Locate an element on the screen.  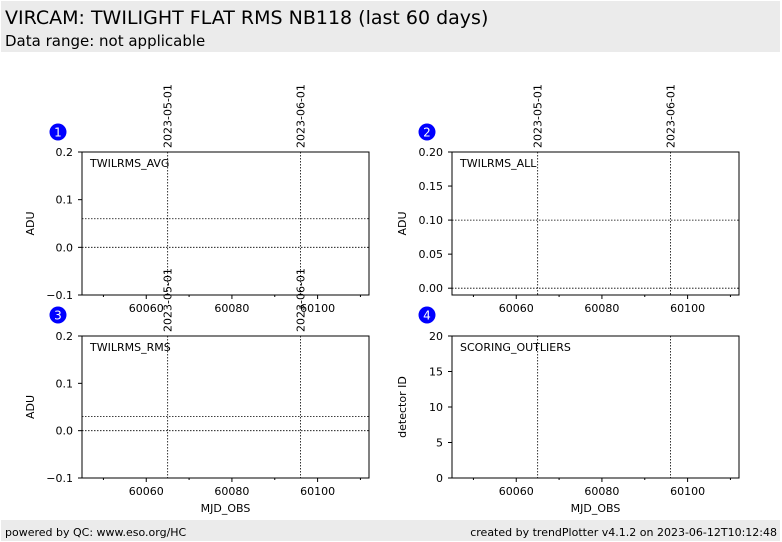
y-tick-label: 0.05 is located at coordinates (431, 254).